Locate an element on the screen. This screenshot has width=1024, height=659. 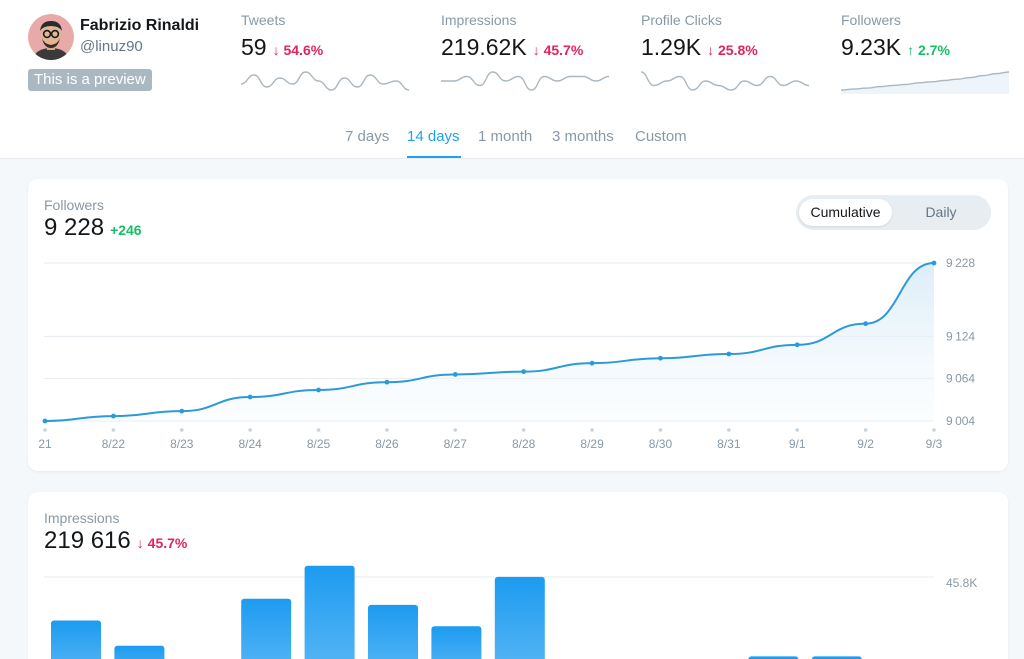
impressions-count: 219 616 is located at coordinates (87, 540).